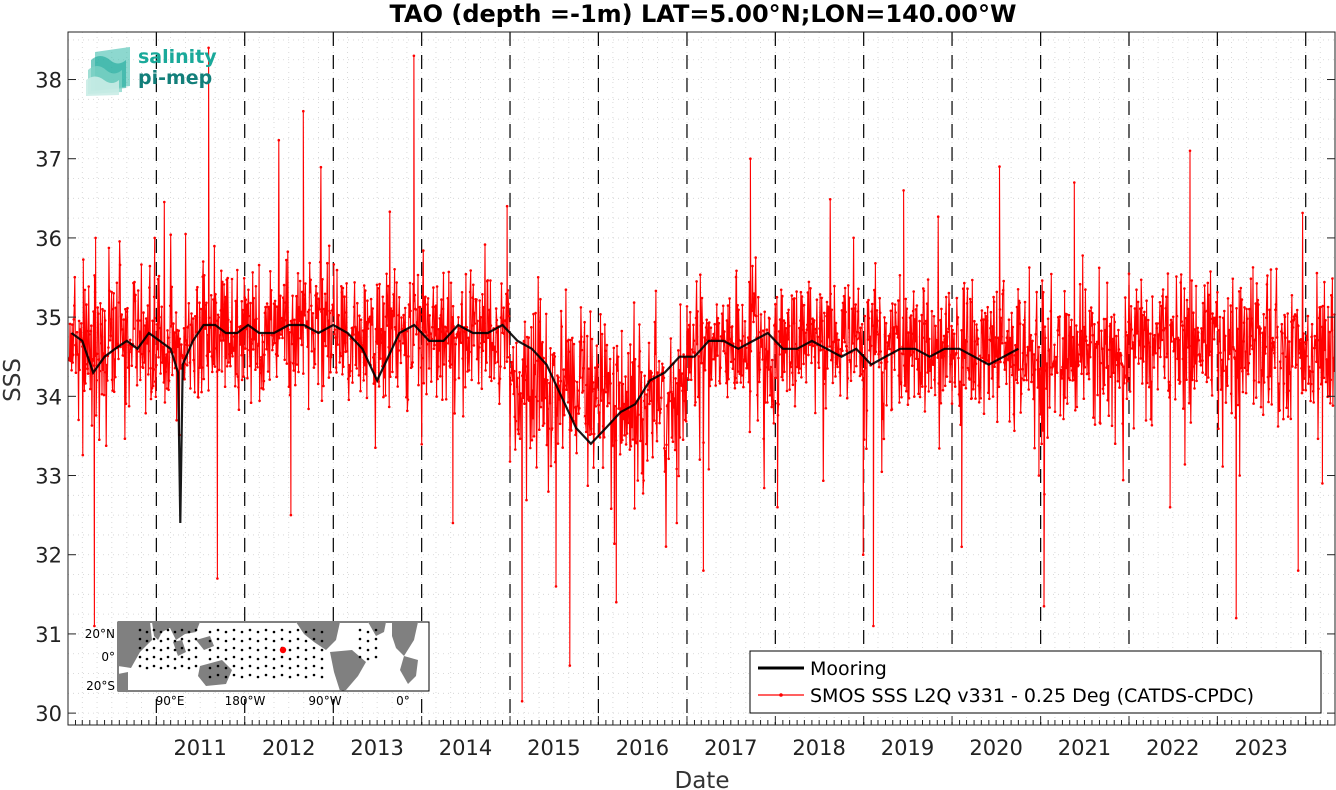 The height and width of the screenshot is (790, 1336). I want to click on map-lon-label-180w: 180°W, so click(245, 701).